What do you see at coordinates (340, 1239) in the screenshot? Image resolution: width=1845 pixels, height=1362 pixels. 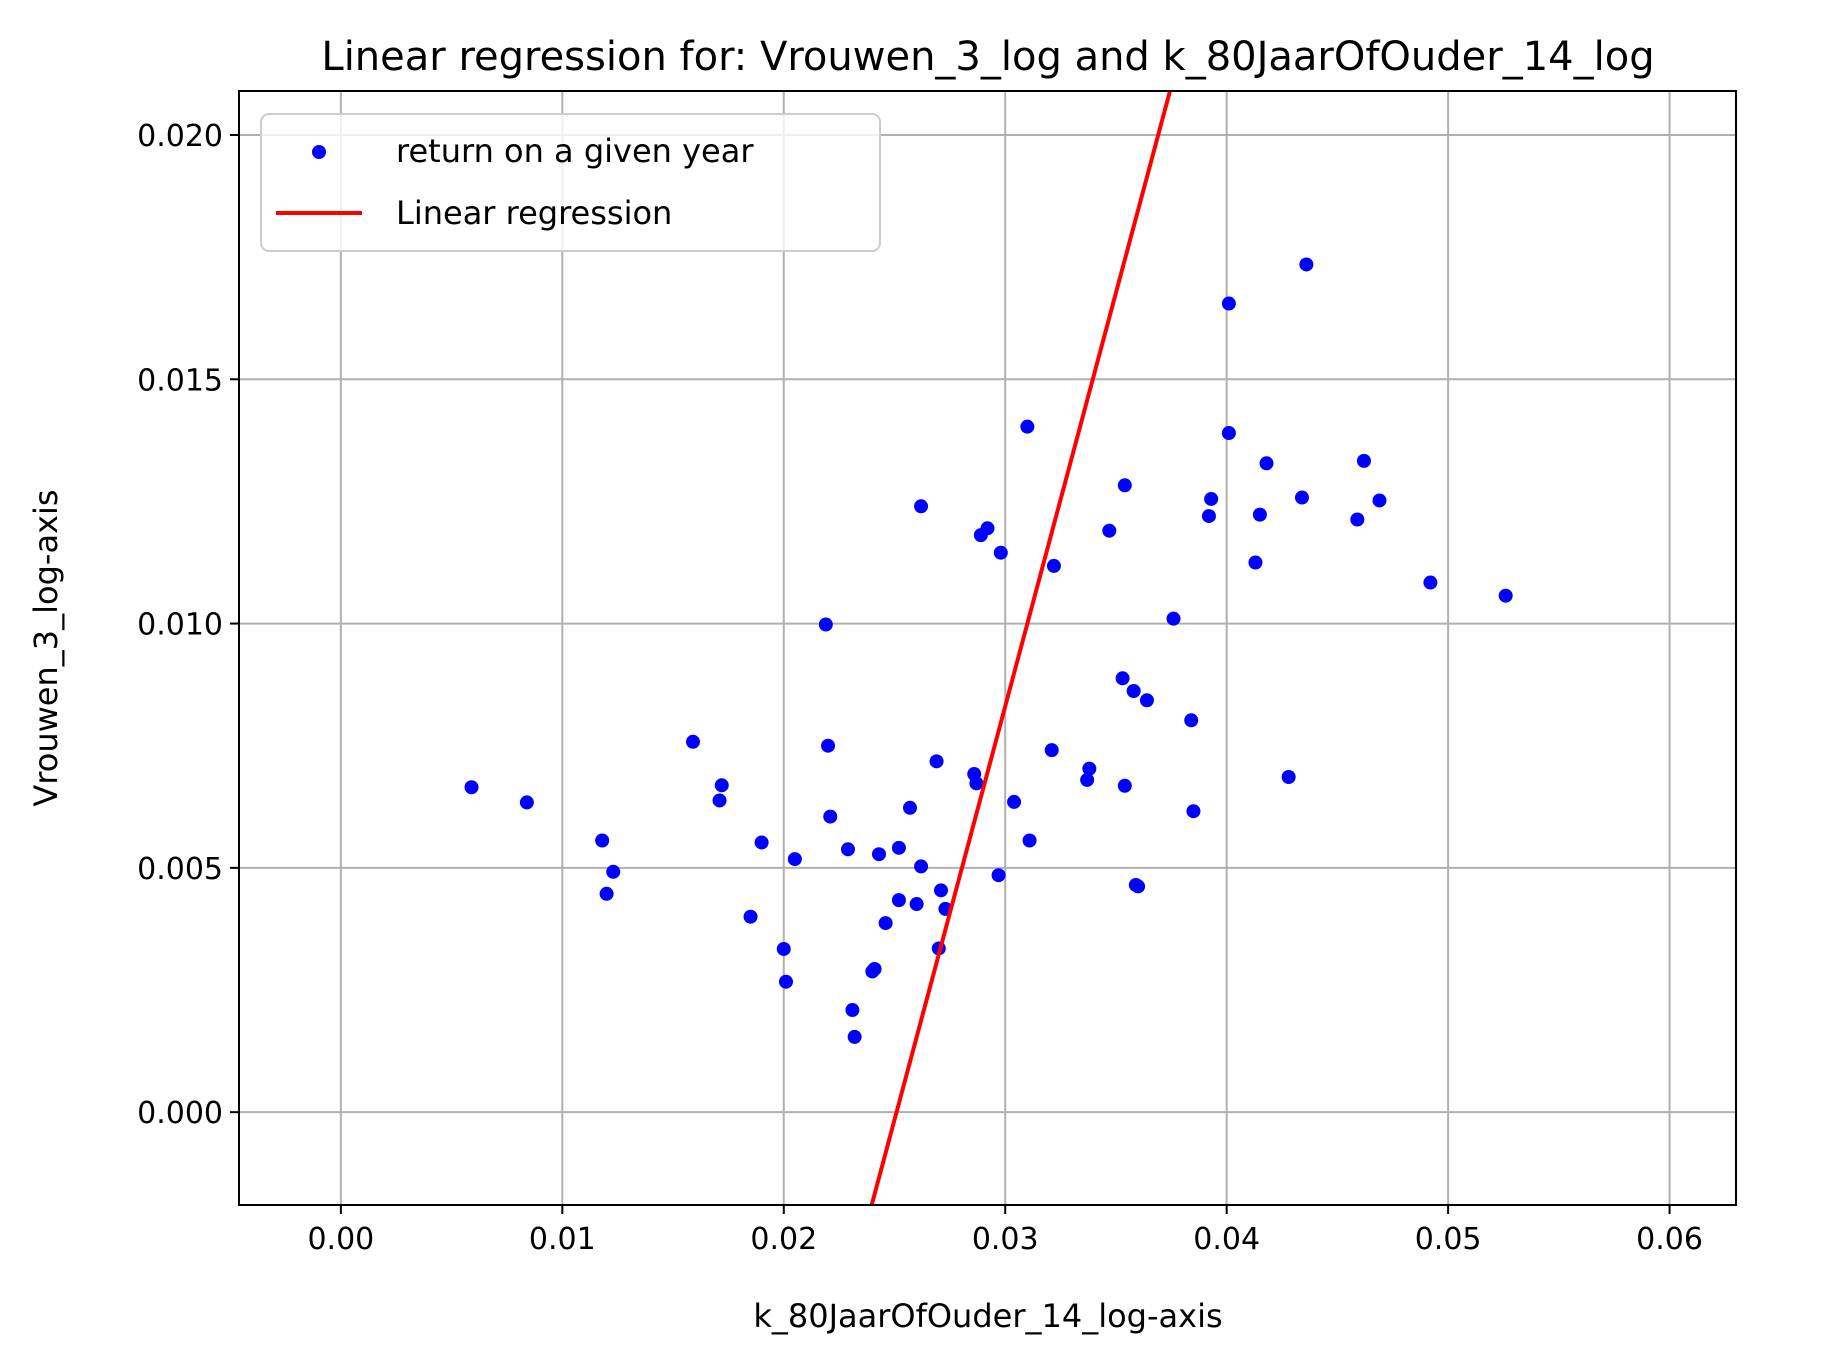 I see `x-tick-label: 0.00` at bounding box center [340, 1239].